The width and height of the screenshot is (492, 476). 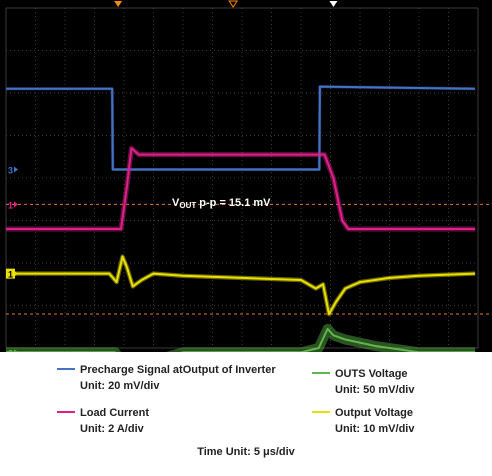 I want to click on trigger-marker, so click(x=233, y=4).